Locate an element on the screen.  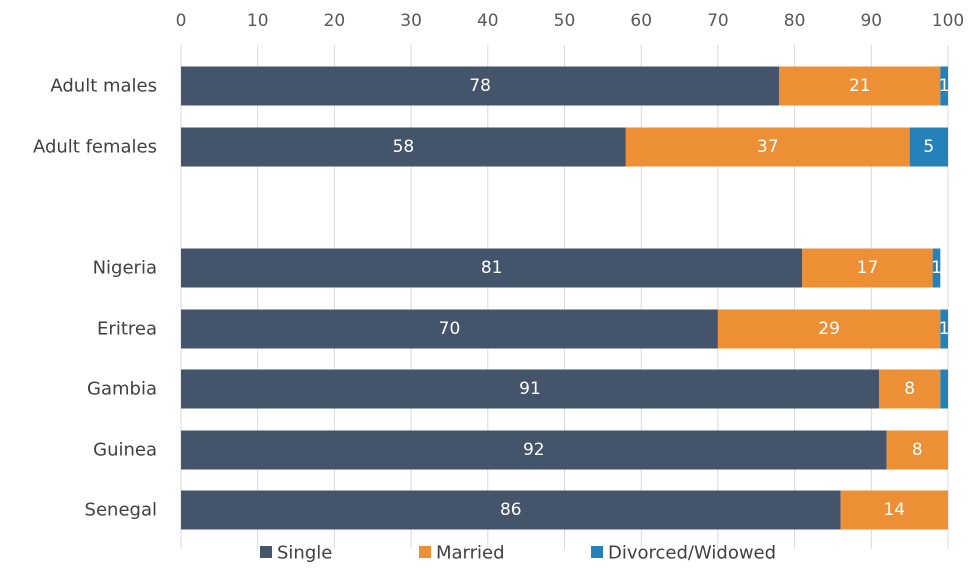
category-label: Eritrea is located at coordinates (127, 329).